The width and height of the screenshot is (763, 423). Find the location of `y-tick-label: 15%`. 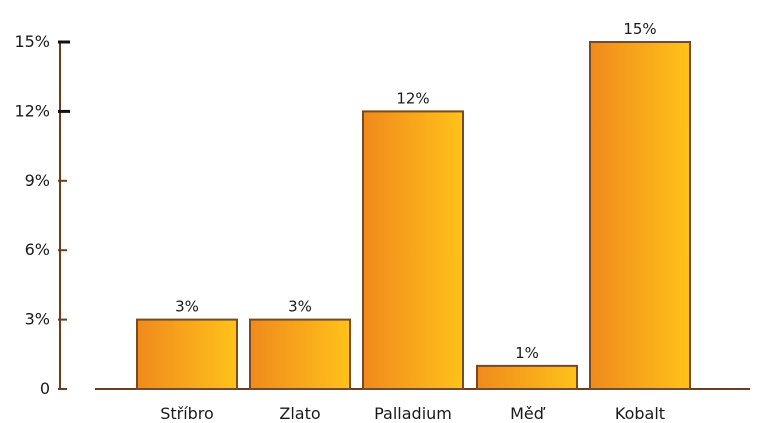

y-tick-label: 15% is located at coordinates (32, 41).